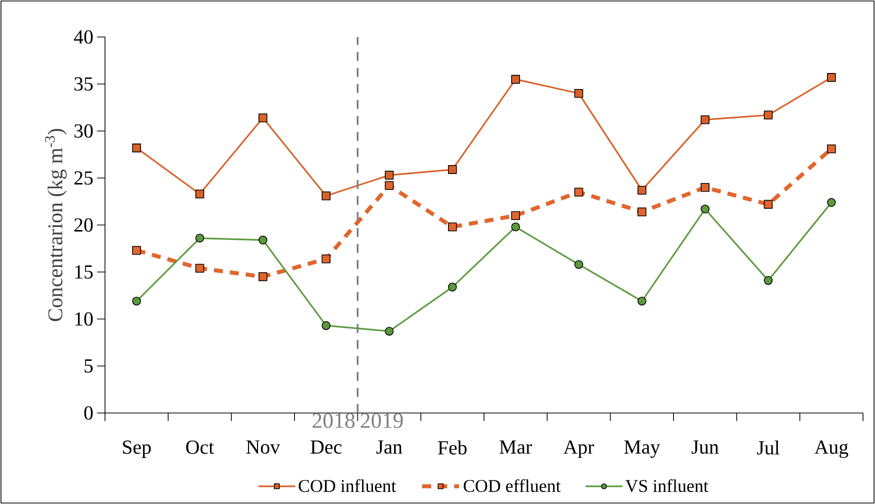 Image resolution: width=875 pixels, height=504 pixels. What do you see at coordinates (83, 84) in the screenshot?
I see `y-tick-label: 35` at bounding box center [83, 84].